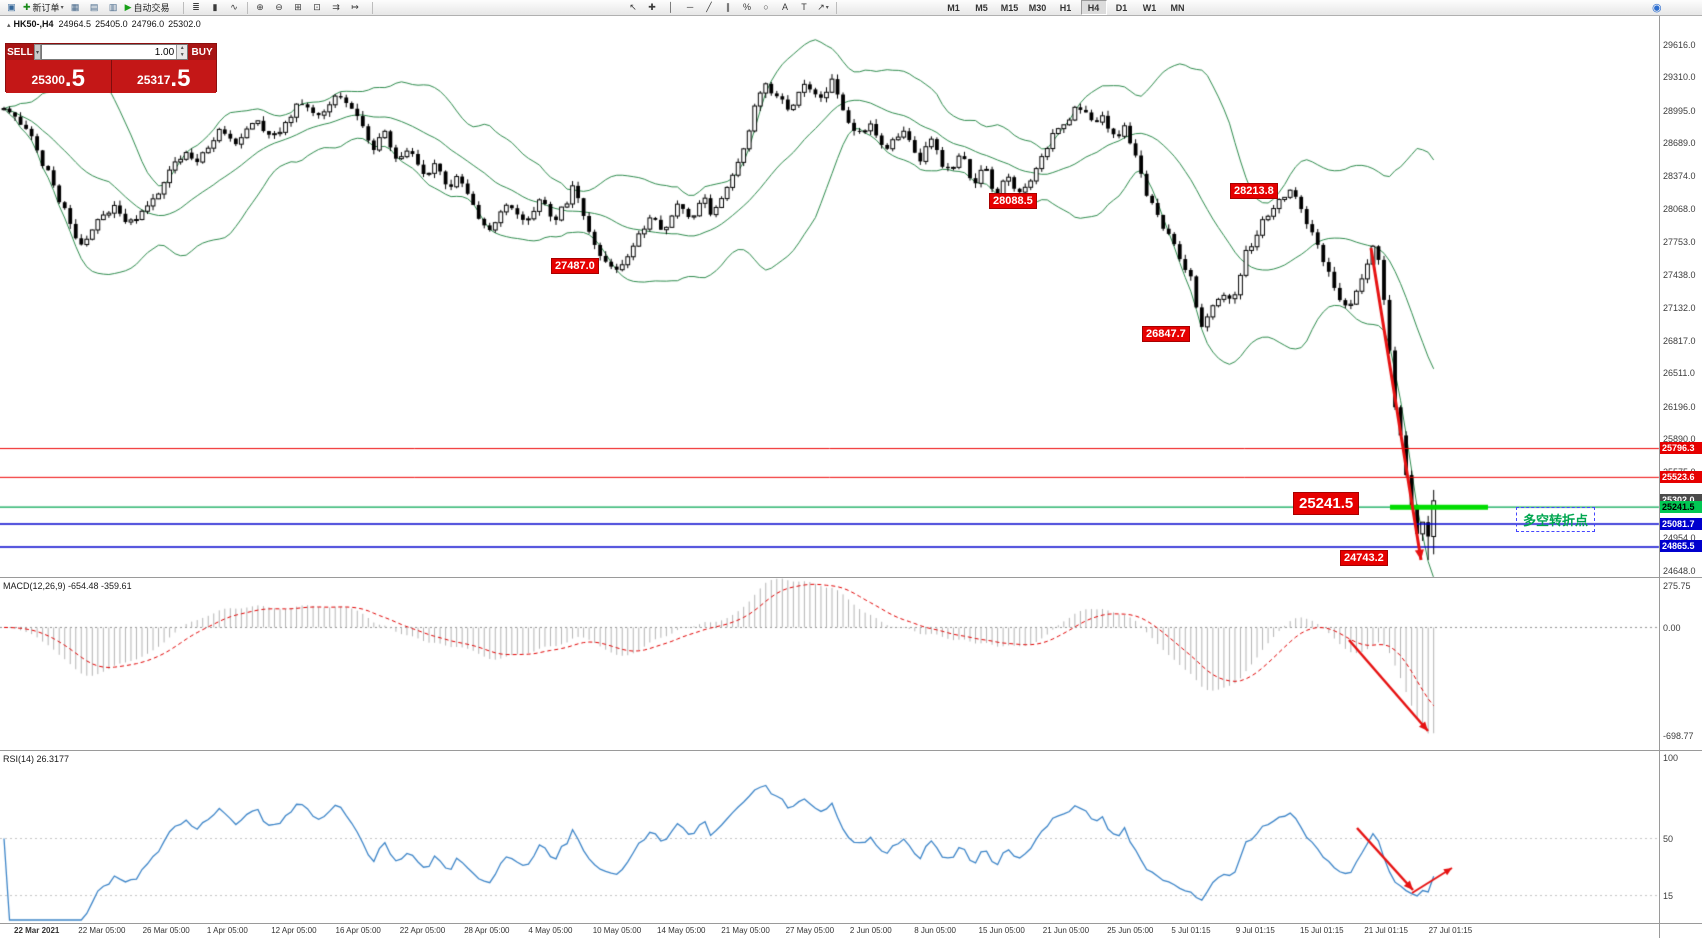  Describe the element at coordinates (336, 7) in the screenshot. I see `auto-scroll-icon: ⇉` at that location.